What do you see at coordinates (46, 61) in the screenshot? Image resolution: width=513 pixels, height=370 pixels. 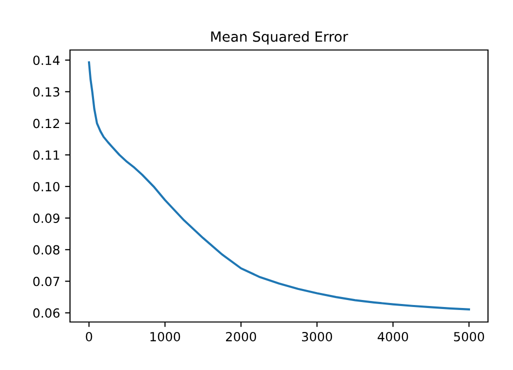 I see `y-tick-label: 0.14` at bounding box center [46, 61].